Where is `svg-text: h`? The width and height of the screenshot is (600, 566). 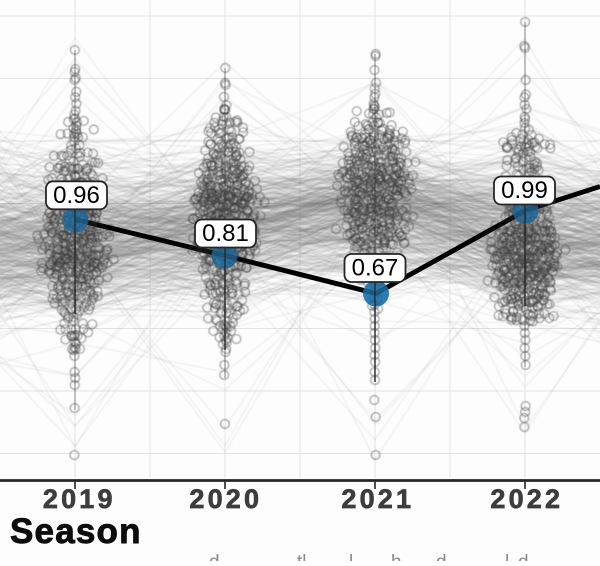
svg-text: h is located at coordinates (396, 556).